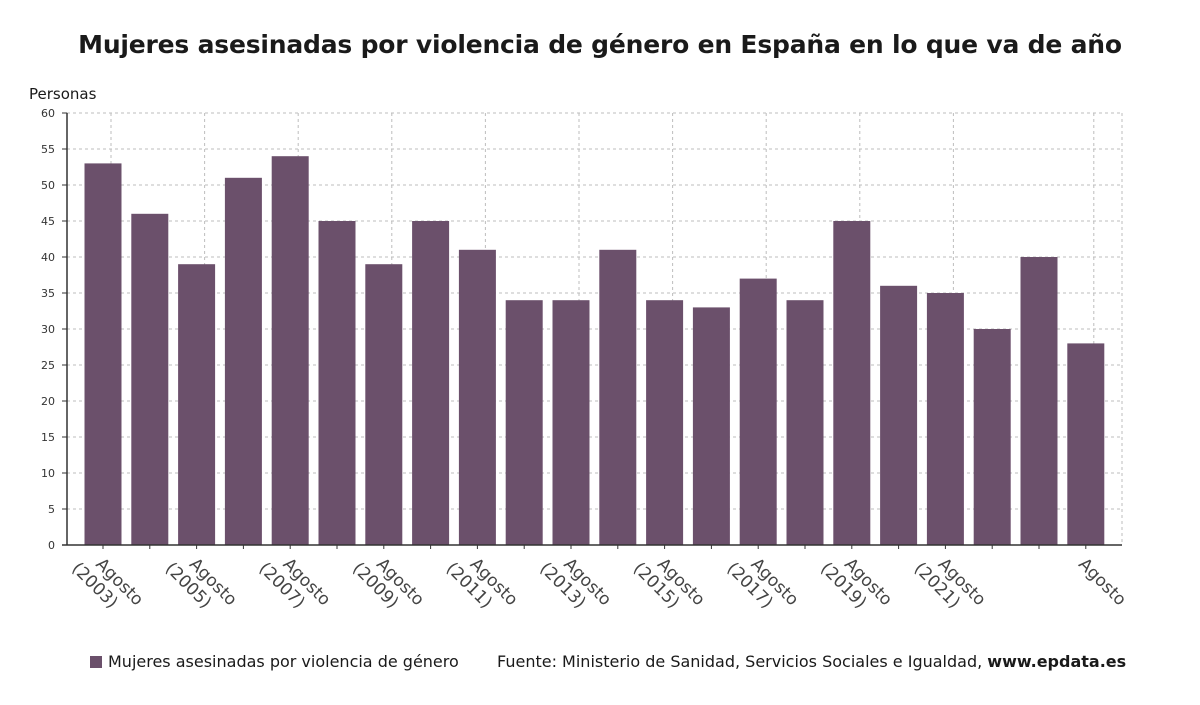  I want to click on y-tick-label: 10, so click(48, 473).